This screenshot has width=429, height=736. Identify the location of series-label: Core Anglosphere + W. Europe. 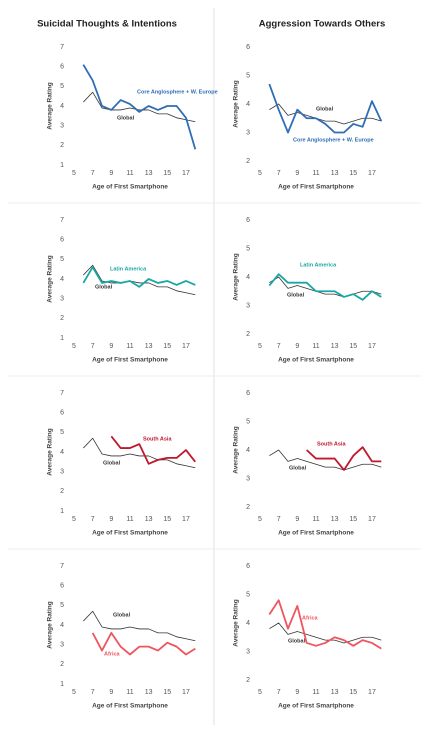
(177, 92).